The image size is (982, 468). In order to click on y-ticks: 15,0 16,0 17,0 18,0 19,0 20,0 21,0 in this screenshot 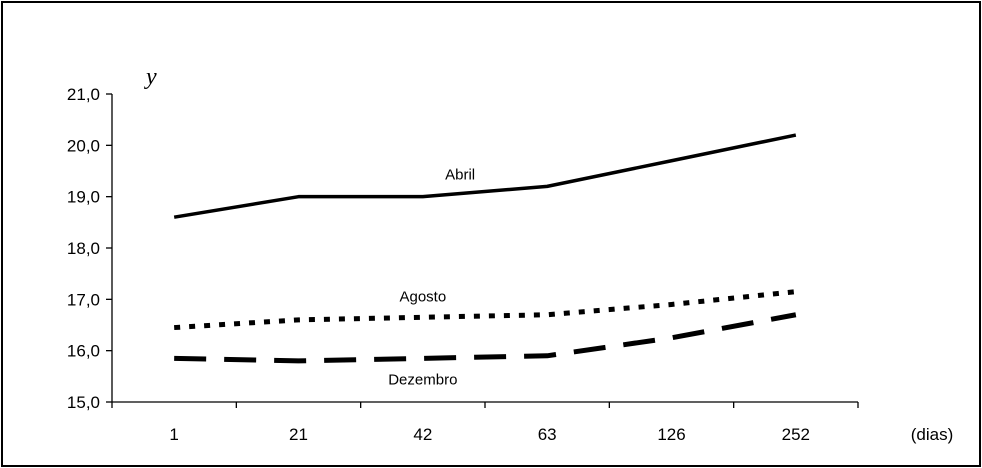, I will do `click(89, 248)`.